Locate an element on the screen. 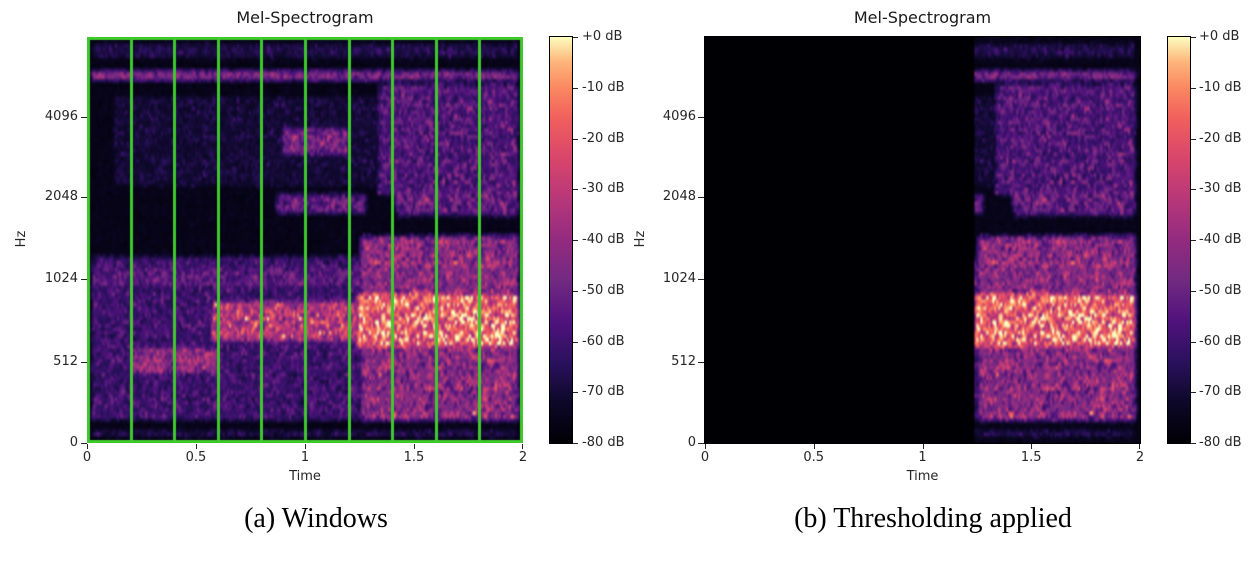 The image size is (1258, 561). panel-a-title: Mel-Spectrogram is located at coordinates (305, 17).